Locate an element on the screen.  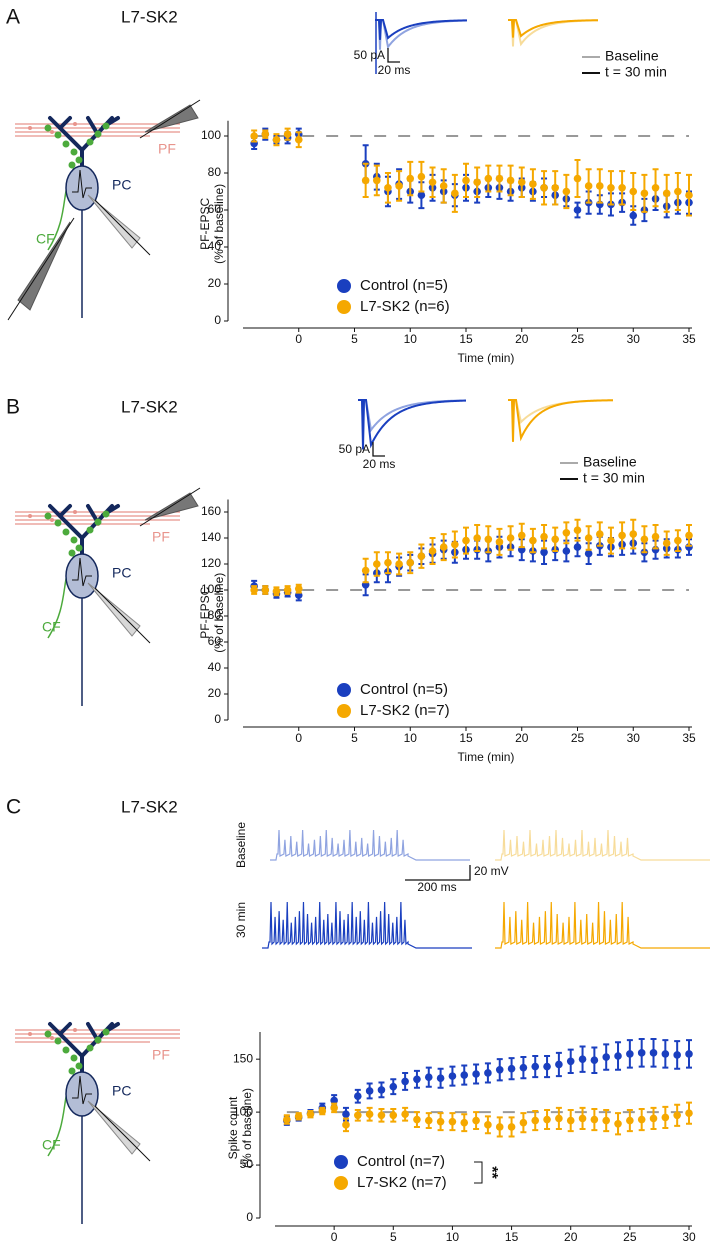
panel-label: B is located at coordinates (13, 407).